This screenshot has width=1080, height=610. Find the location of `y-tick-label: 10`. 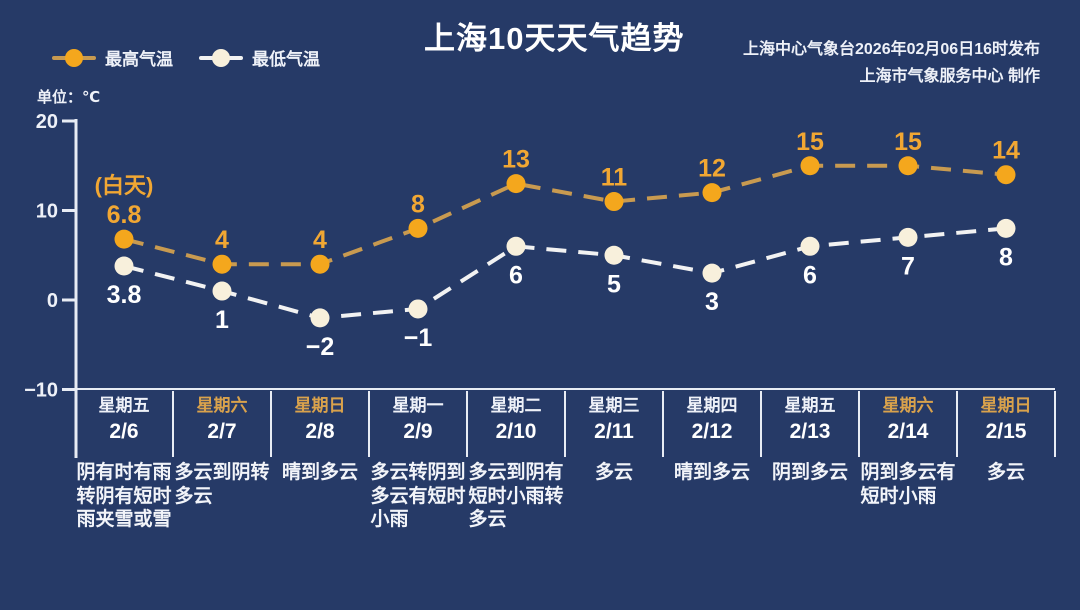

y-tick-label: 10 is located at coordinates (47, 212).